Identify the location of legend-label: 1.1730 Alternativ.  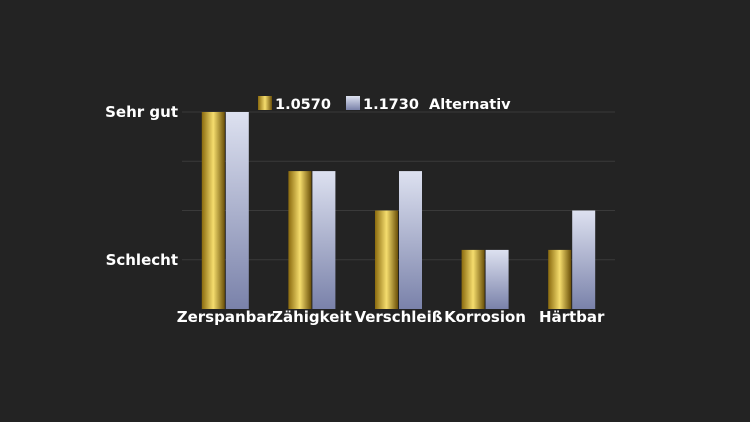
(437, 105).